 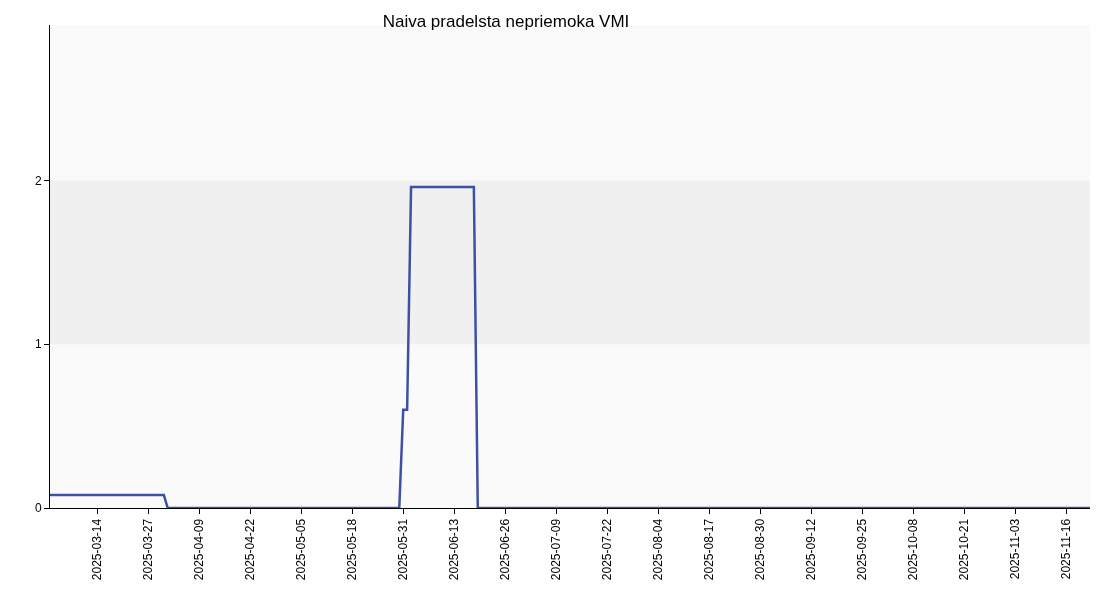 I want to click on x-tick-label: 2025-05-31, so click(x=403, y=549).